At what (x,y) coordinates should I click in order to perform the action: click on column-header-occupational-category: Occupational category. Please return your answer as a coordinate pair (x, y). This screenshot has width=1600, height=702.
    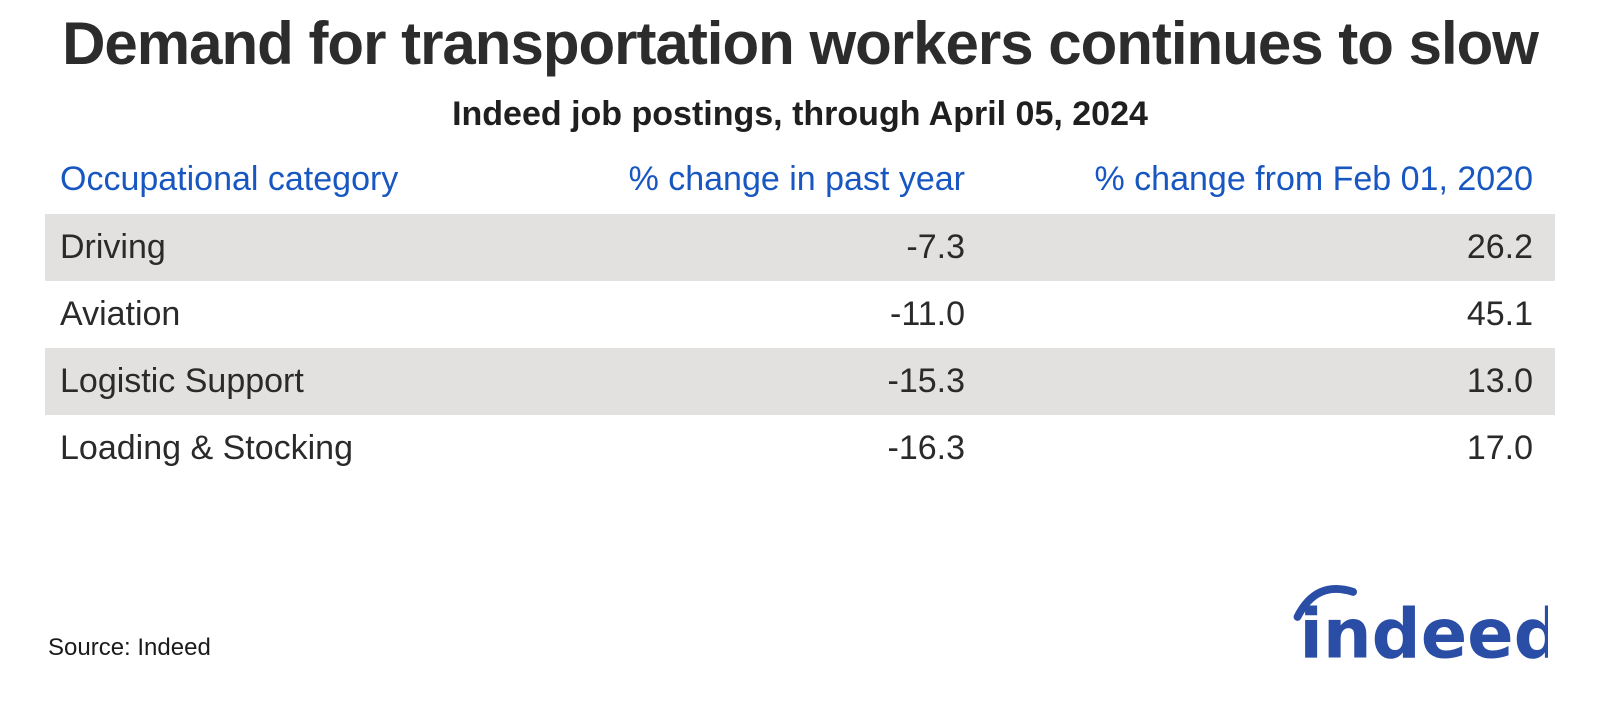
    Looking at the image, I should click on (229, 179).